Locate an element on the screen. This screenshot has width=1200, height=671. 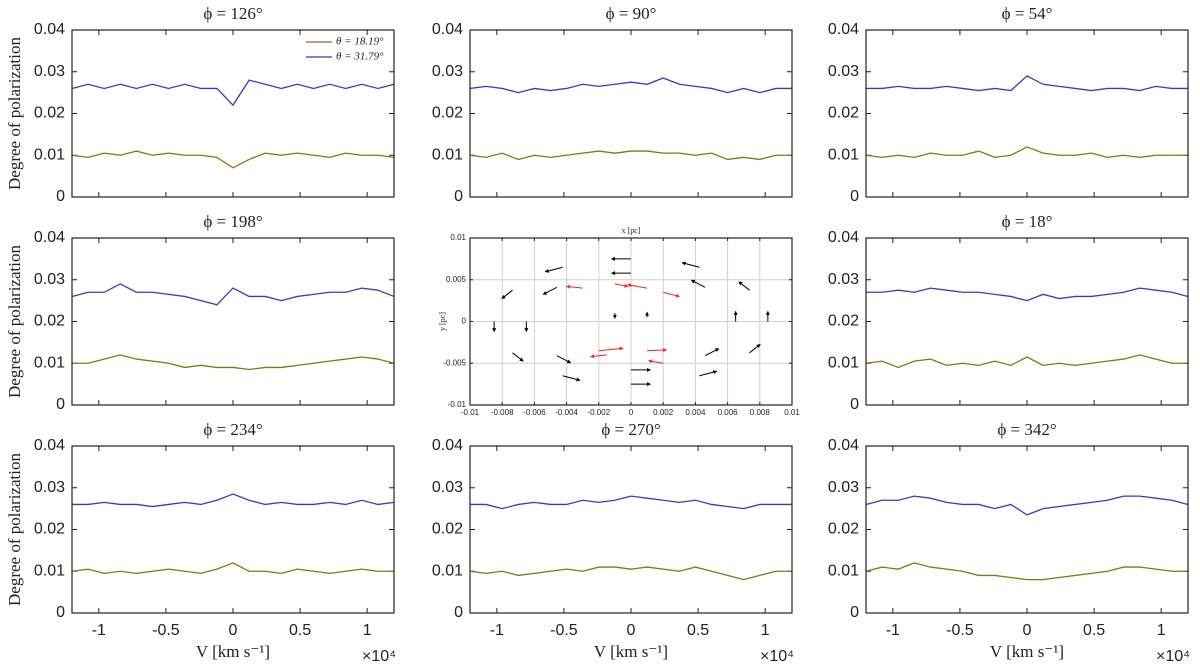
y-axis-label: Degree of polarization is located at coordinates (14, 113).